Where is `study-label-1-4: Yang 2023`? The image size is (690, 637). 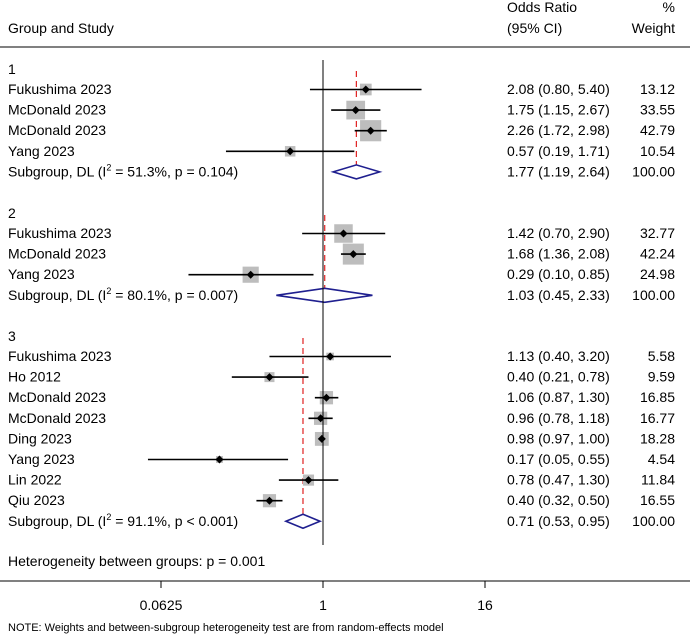
study-label-1-4: Yang 2023 is located at coordinates (41, 151).